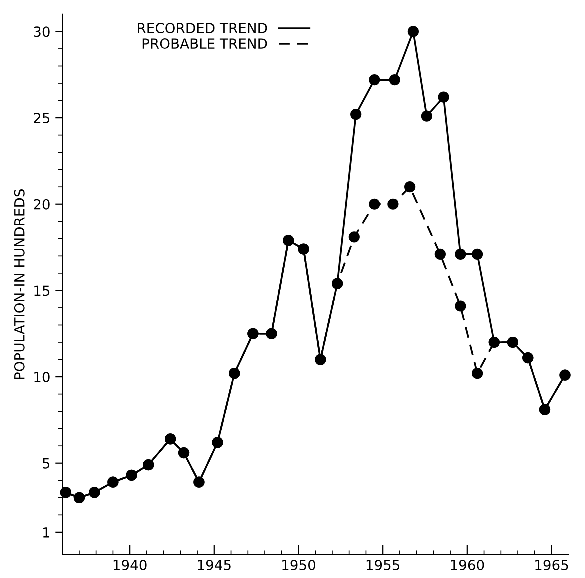  Describe the element at coordinates (42, 291) in the screenshot. I see `y-tick-label: 15` at that location.